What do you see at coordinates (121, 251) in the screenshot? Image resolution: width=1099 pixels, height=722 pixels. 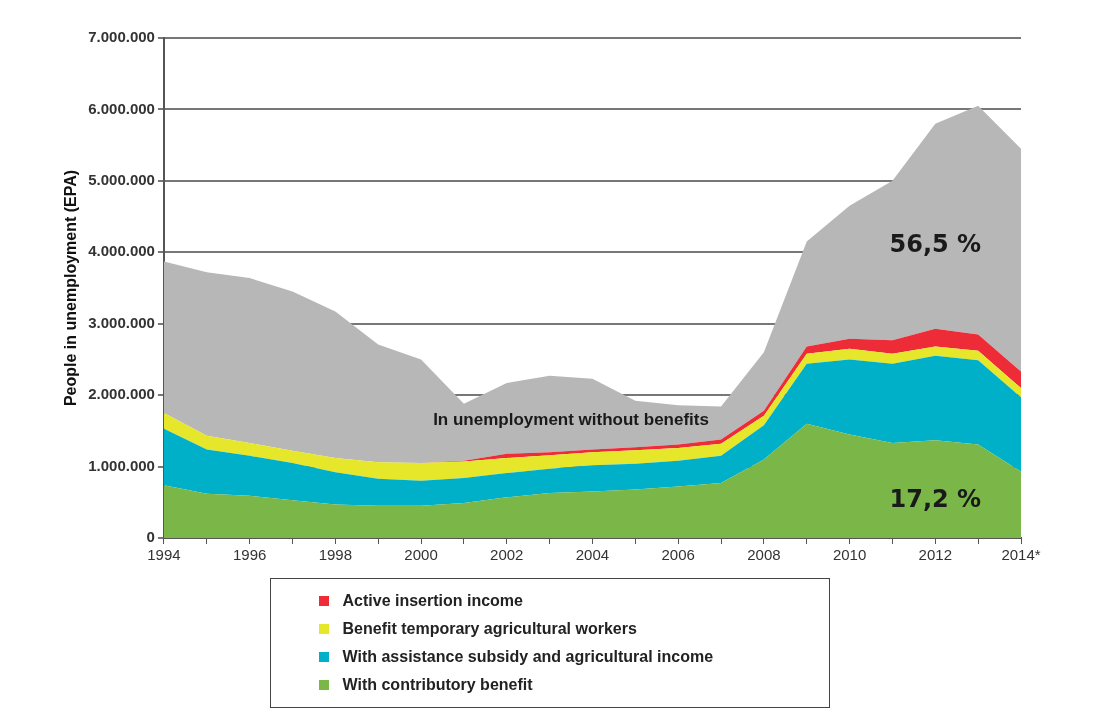 I see `y-tick-label: 4.000.000` at bounding box center [121, 251].